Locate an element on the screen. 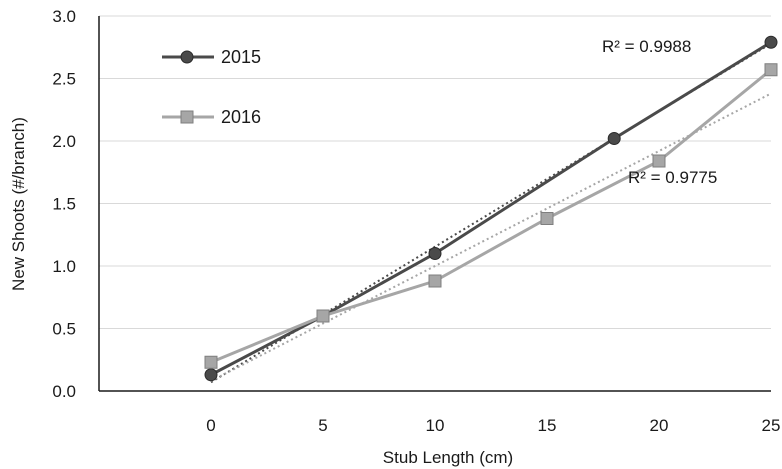 This screenshot has width=782, height=469. x-tick-label: 25 is located at coordinates (771, 425).